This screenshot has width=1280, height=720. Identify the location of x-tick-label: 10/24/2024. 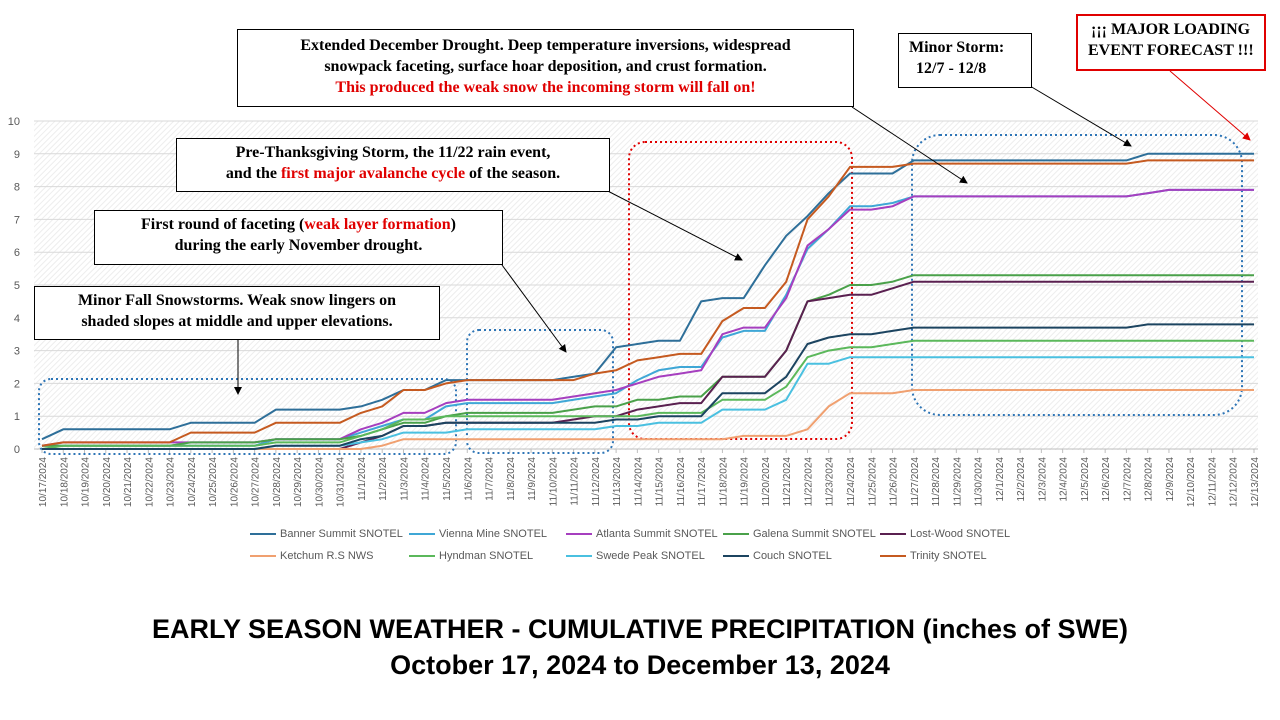
(192, 482).